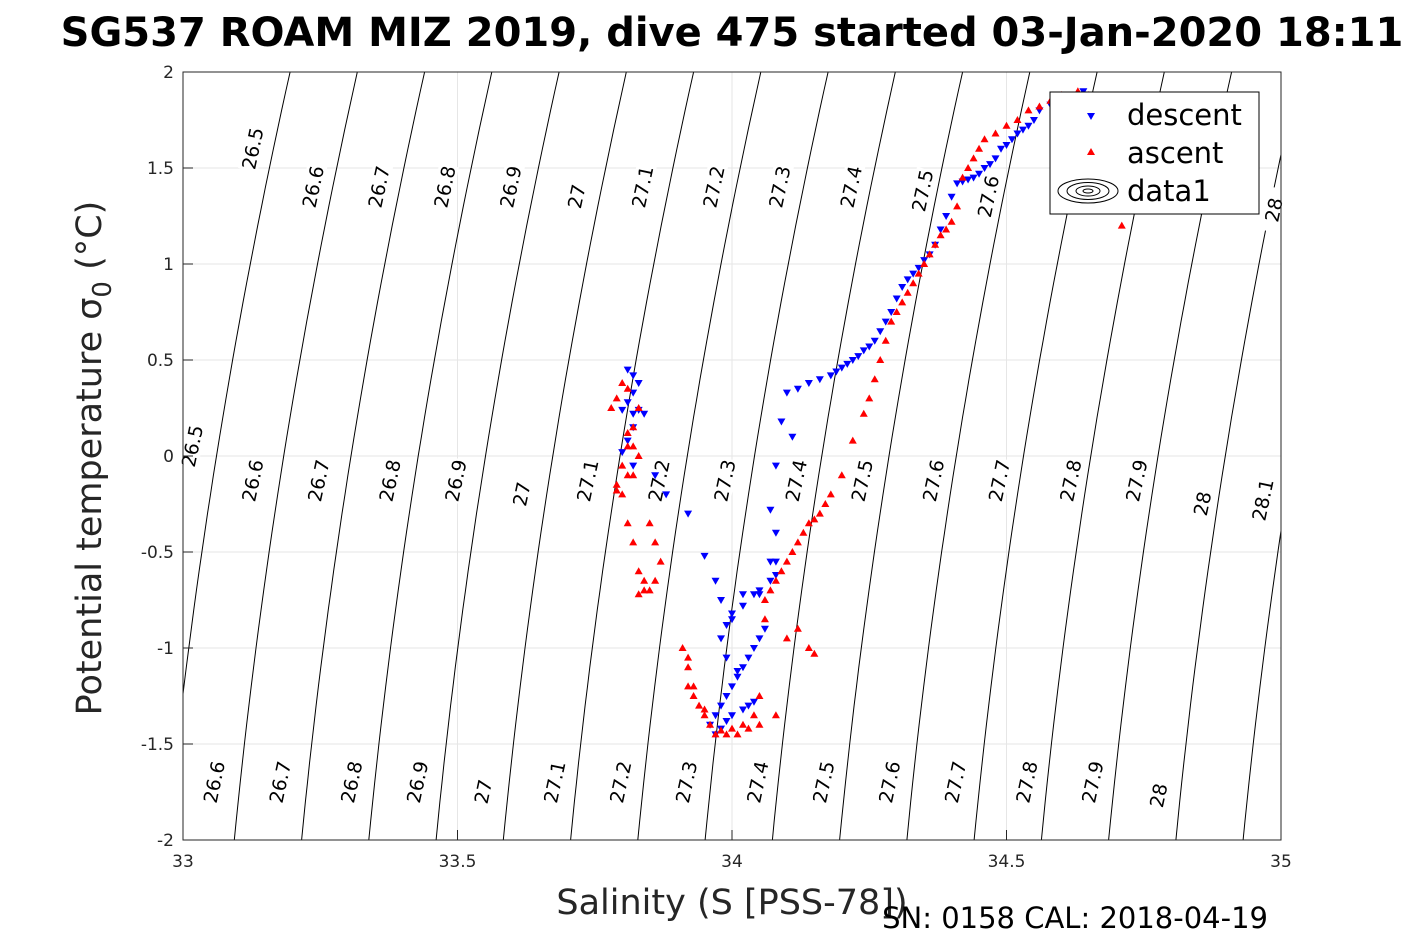  Describe the element at coordinates (183, 862) in the screenshot. I see `x-tick-label: 33` at that location.